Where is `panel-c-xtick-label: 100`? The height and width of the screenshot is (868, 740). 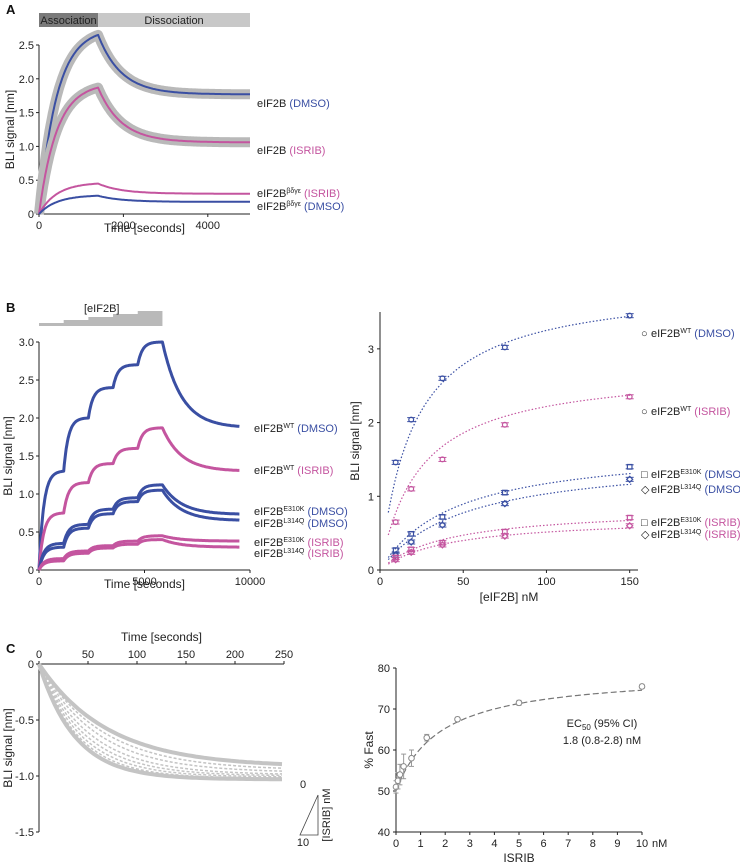
panel-c-xtick-label: 100 is located at coordinates (137, 655).